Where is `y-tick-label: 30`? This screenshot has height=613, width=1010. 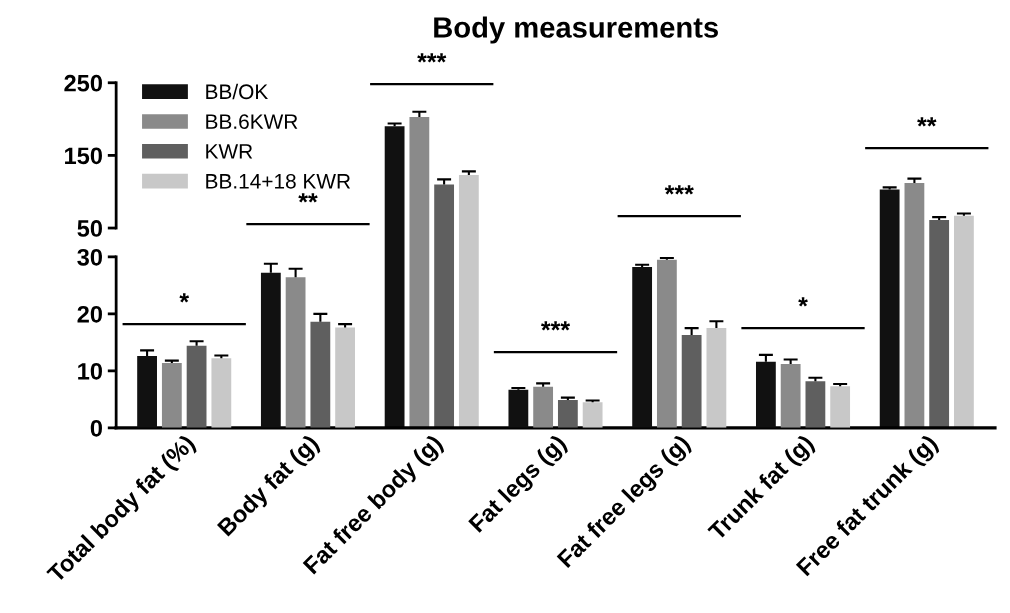
y-tick-label: 30 is located at coordinates (89, 257).